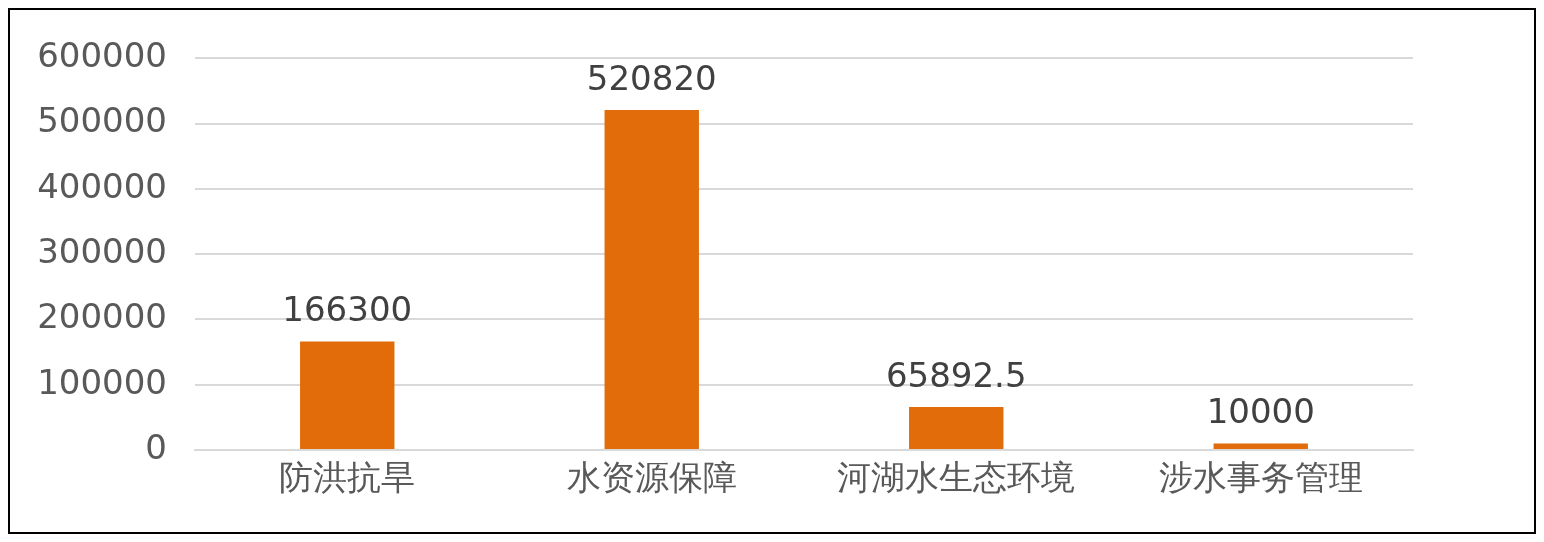 The height and width of the screenshot is (542, 1544). I want to click on x-tick-label: 水资源保障, so click(651, 477).